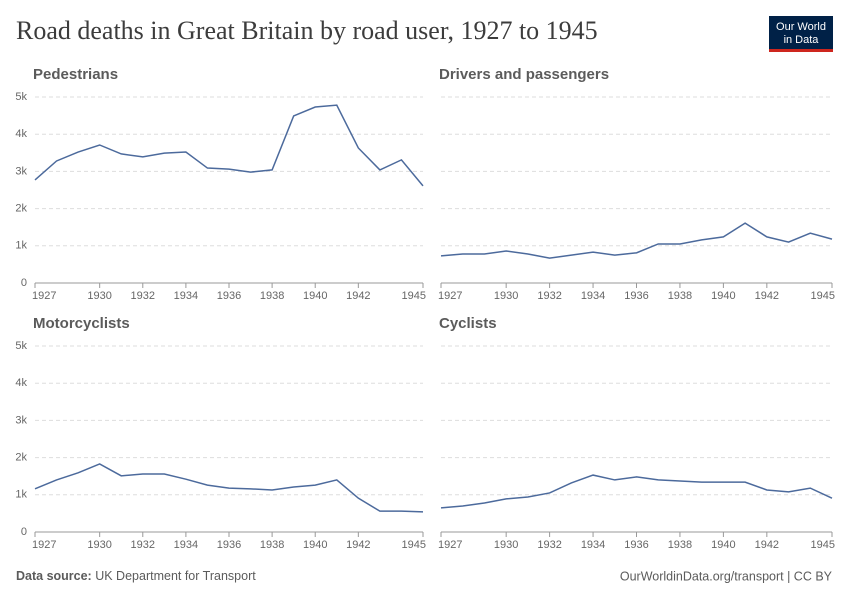  What do you see at coordinates (468, 323) in the screenshot?
I see `panel-title: Cyclists` at bounding box center [468, 323].